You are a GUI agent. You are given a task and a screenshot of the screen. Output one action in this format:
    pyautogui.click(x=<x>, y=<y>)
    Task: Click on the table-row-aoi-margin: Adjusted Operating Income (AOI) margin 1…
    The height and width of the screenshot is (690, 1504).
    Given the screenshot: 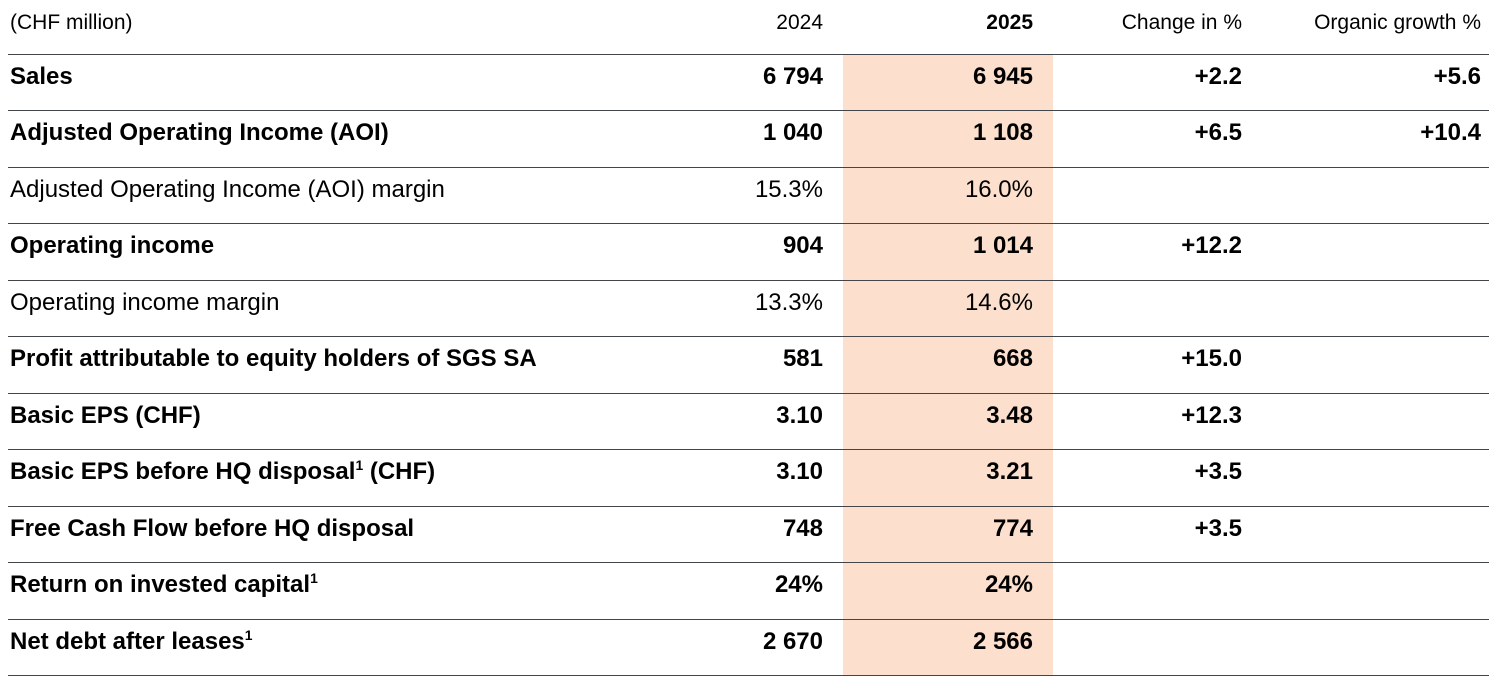 What is the action you would take?
    pyautogui.click(x=748, y=195)
    